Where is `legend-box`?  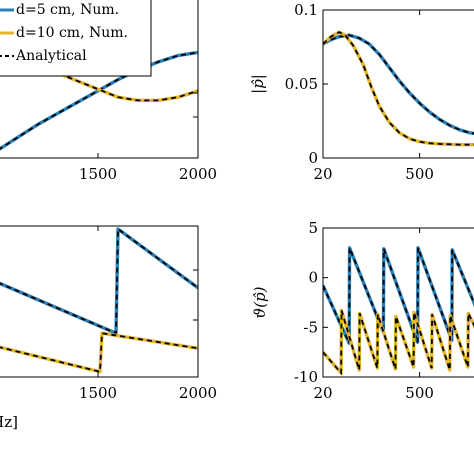 legend-box is located at coordinates (76, 38).